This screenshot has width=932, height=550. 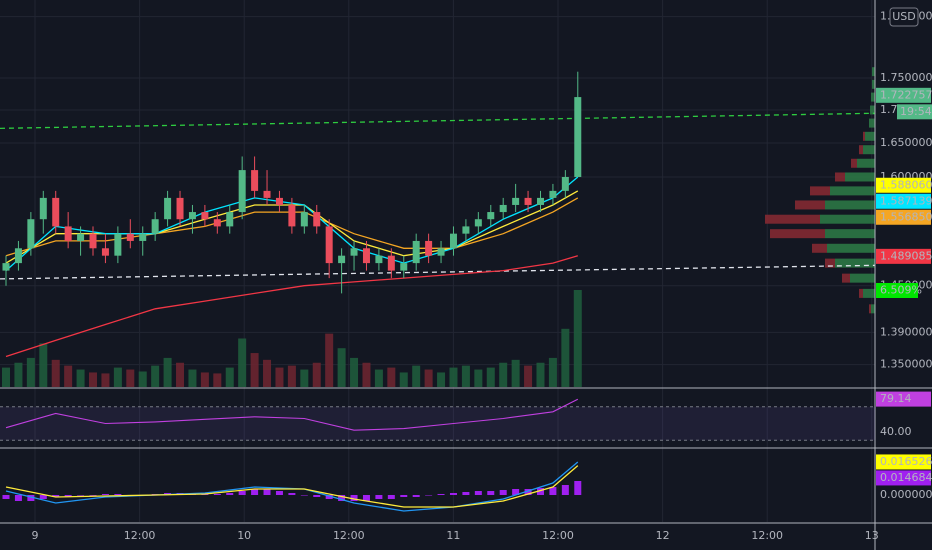 I want to click on y-tick-label: 1.350000, so click(x=906, y=364).